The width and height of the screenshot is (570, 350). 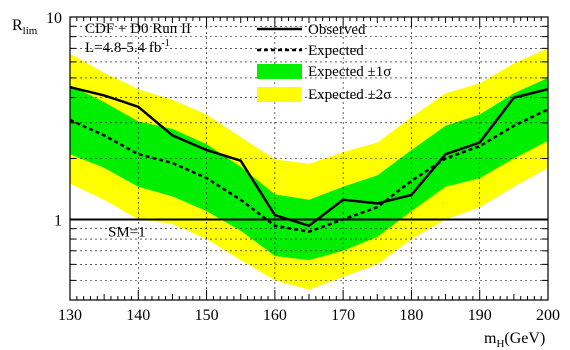 What do you see at coordinates (207, 315) in the screenshot?
I see `x-tick-label-150: 150` at bounding box center [207, 315].